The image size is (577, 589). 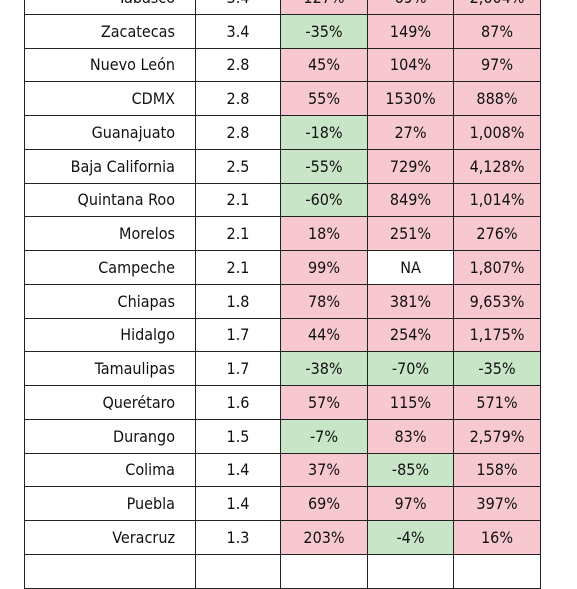 I want to click on value-cell: -38%, so click(x=324, y=368).